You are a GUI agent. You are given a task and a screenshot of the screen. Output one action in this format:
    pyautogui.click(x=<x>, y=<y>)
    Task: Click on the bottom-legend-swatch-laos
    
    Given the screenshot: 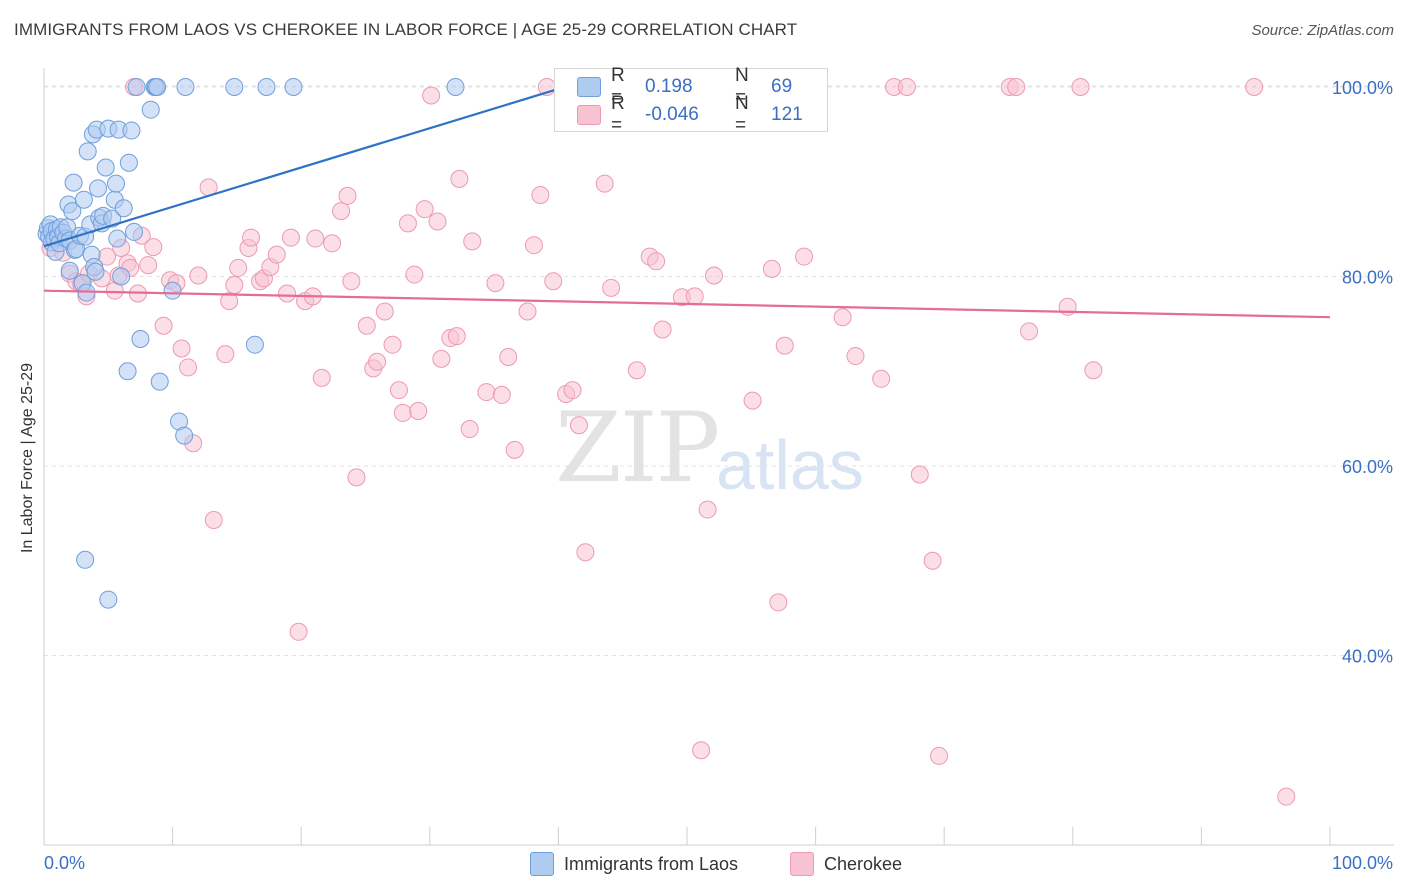 What is the action you would take?
    pyautogui.click(x=542, y=864)
    